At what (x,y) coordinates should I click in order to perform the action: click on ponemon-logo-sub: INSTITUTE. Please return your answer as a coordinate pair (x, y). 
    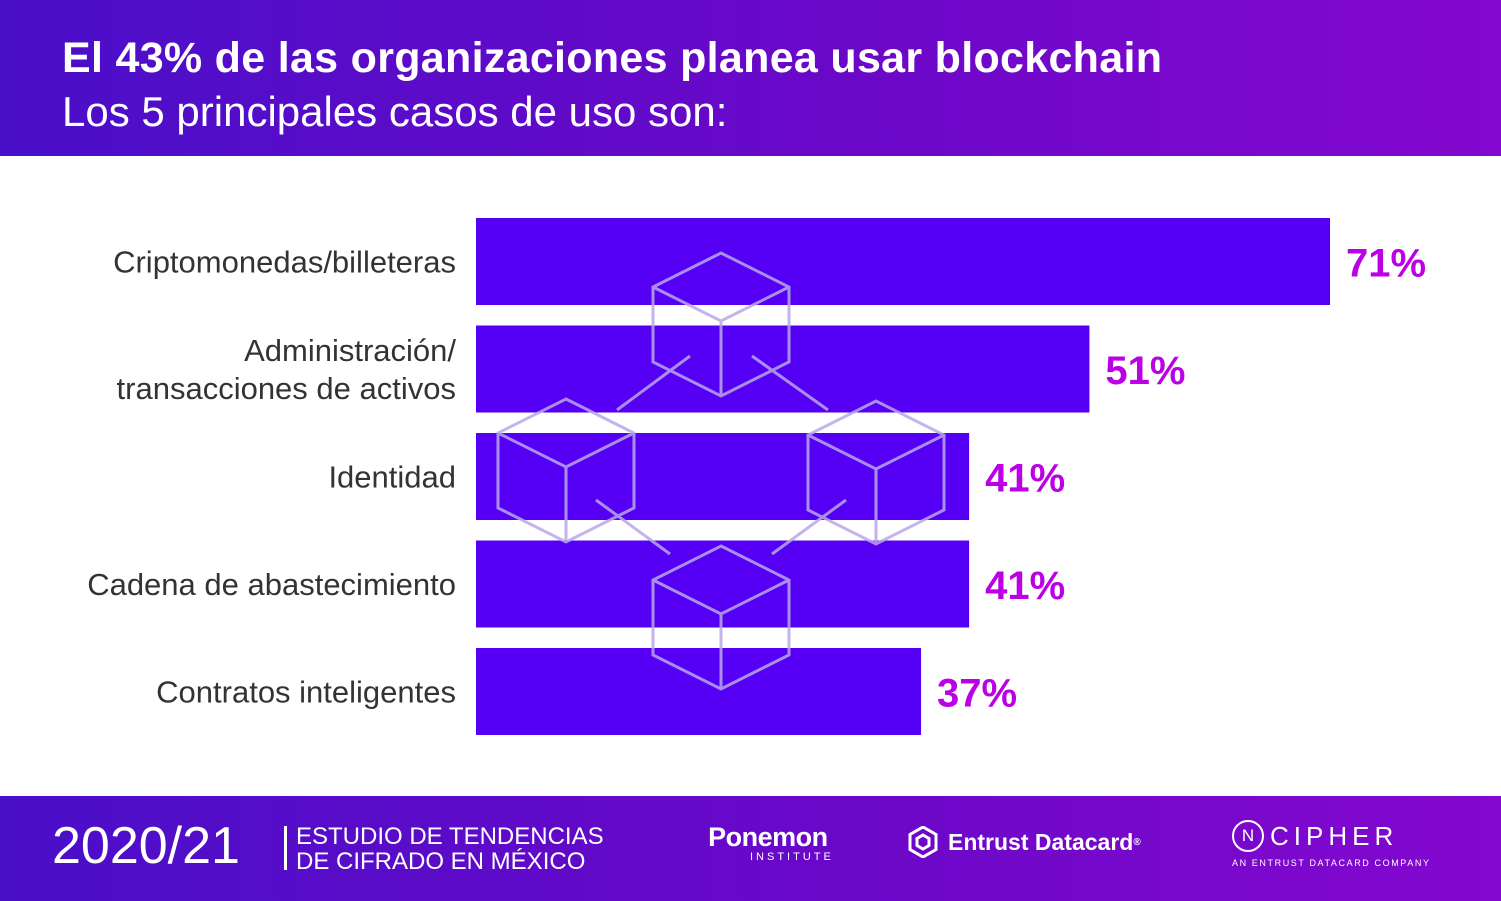
    Looking at the image, I should click on (792, 857).